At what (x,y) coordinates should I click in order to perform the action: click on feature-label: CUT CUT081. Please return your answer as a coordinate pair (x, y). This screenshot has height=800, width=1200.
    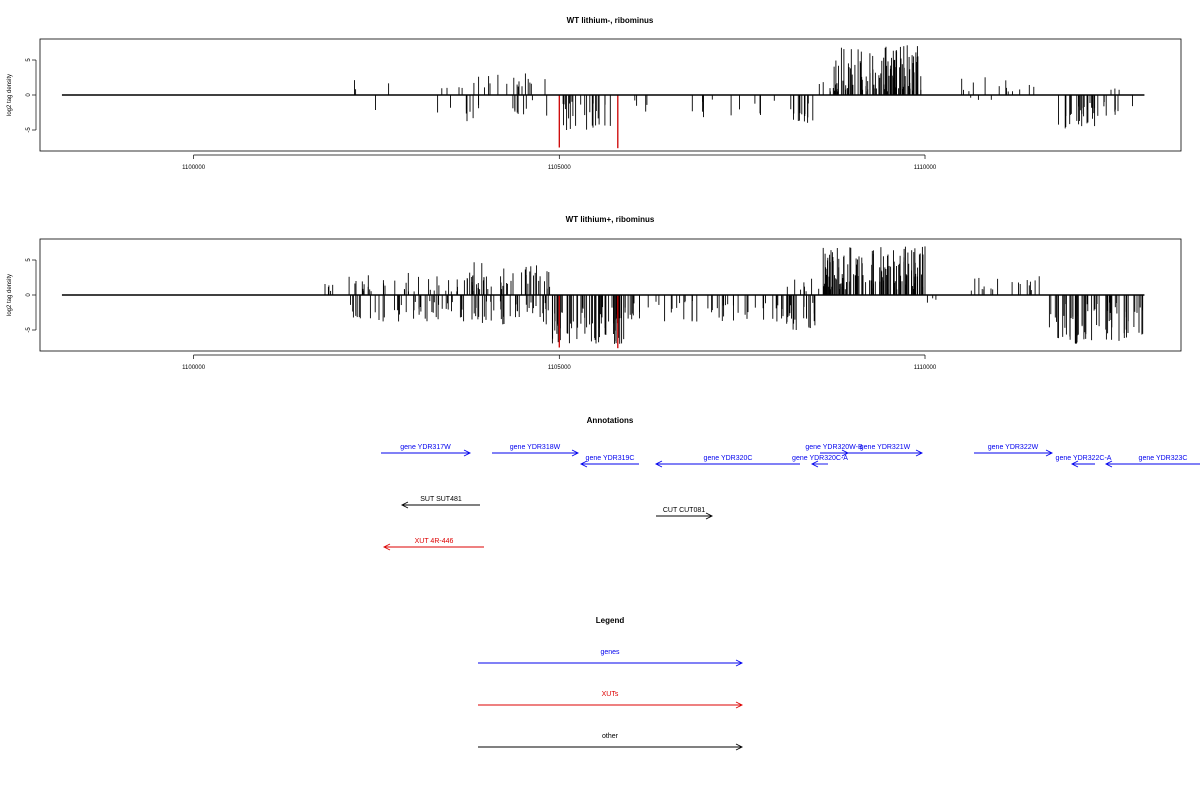
    Looking at the image, I should click on (684, 510).